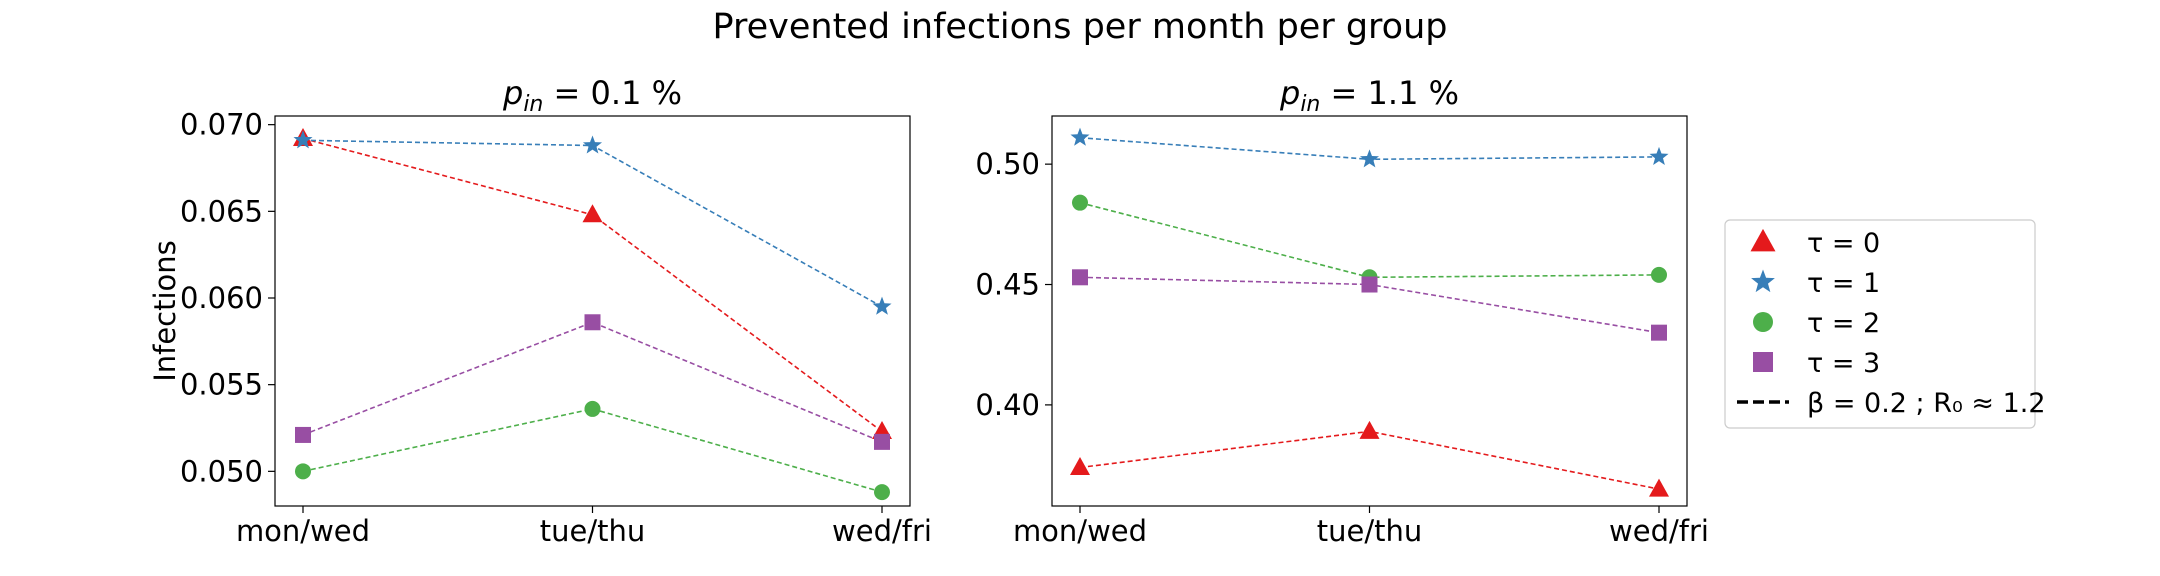  I want to click on figure-title: Prevented infections per month per group, so click(1080, 27).